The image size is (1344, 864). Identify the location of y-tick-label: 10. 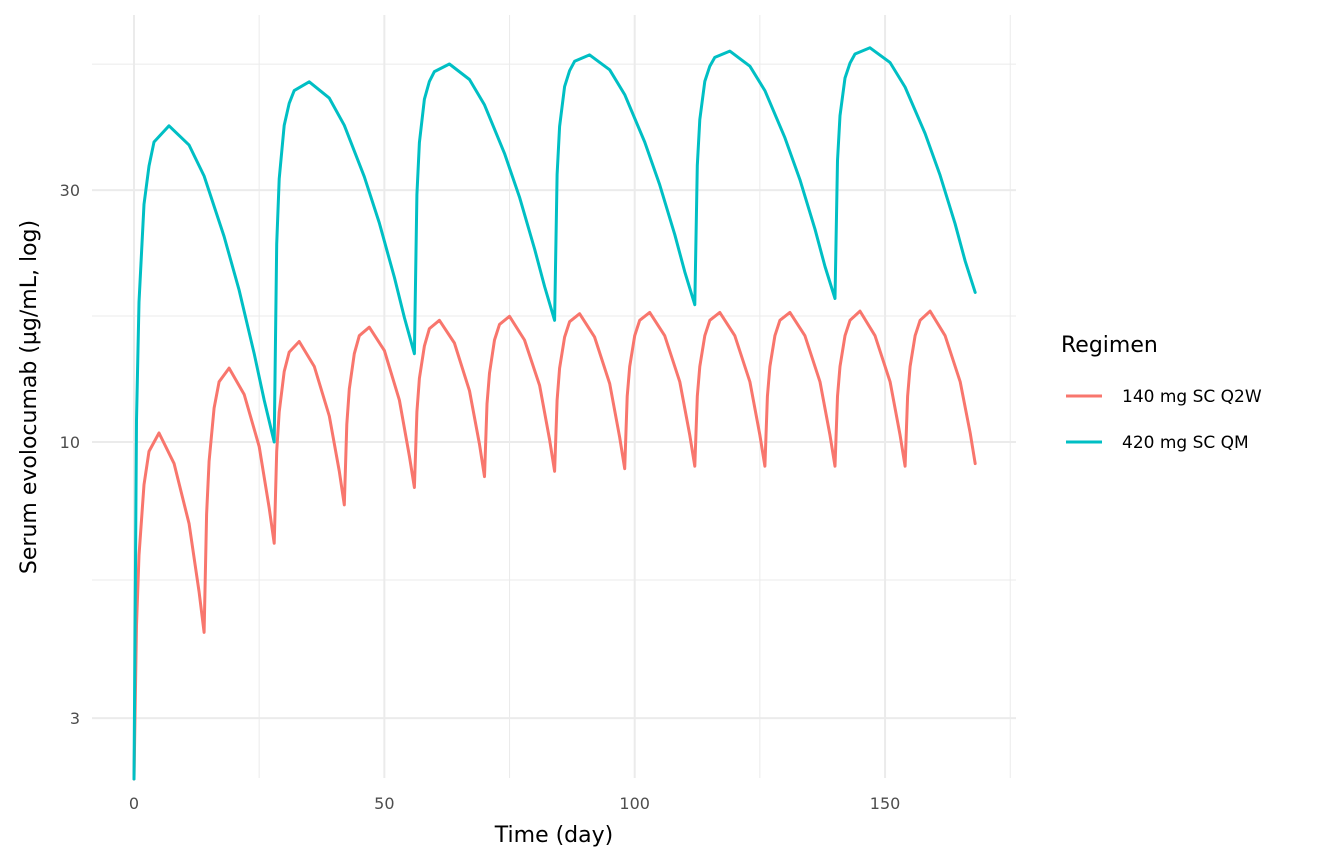
(70, 442).